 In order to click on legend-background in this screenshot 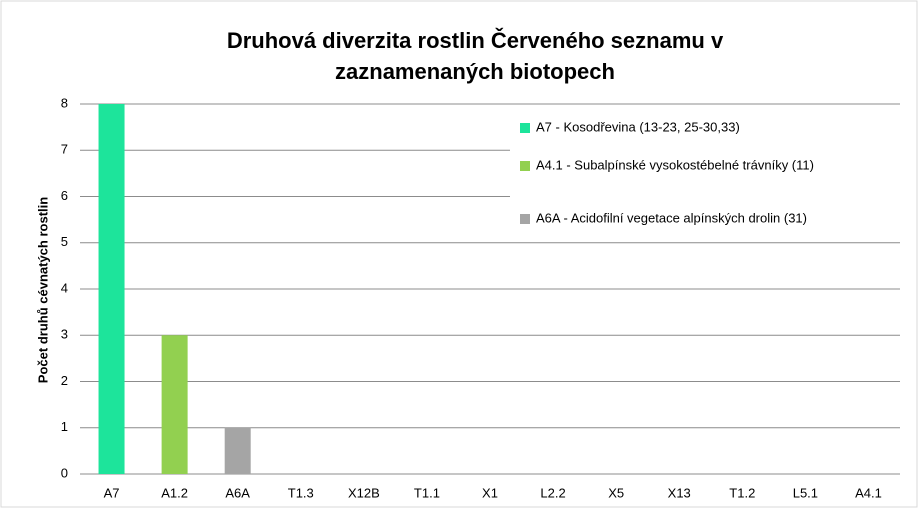, I will do `click(705, 175)`.